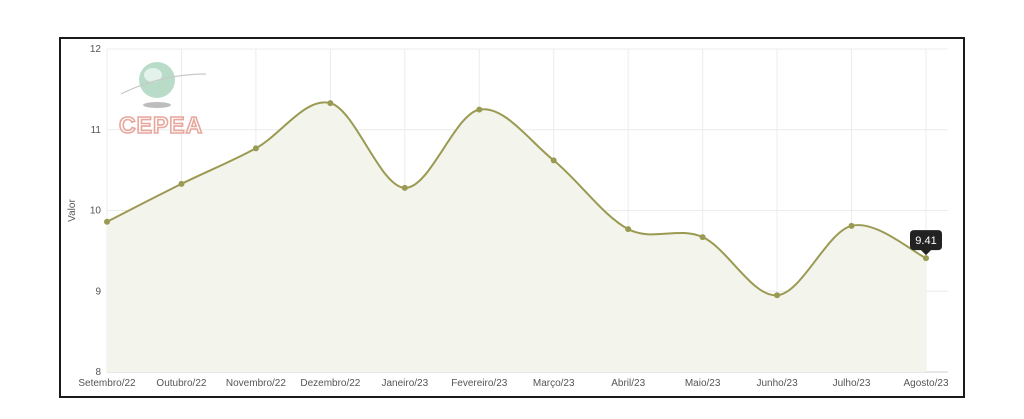 The image size is (1024, 419). What do you see at coordinates (72, 210) in the screenshot?
I see `y-axis-label: Valor` at bounding box center [72, 210].